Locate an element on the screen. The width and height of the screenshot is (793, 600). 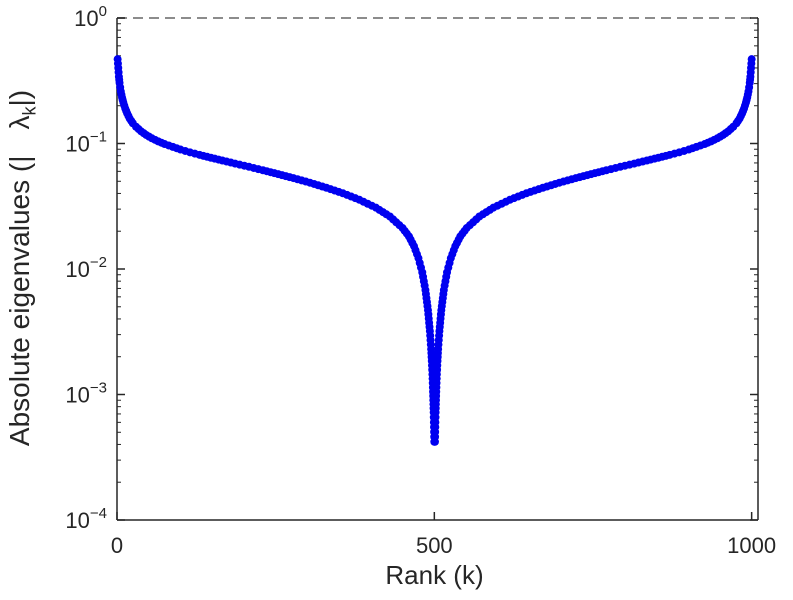
y-axis-label: Absolute eigenvalues (| λk|) is located at coordinates (20, 269).